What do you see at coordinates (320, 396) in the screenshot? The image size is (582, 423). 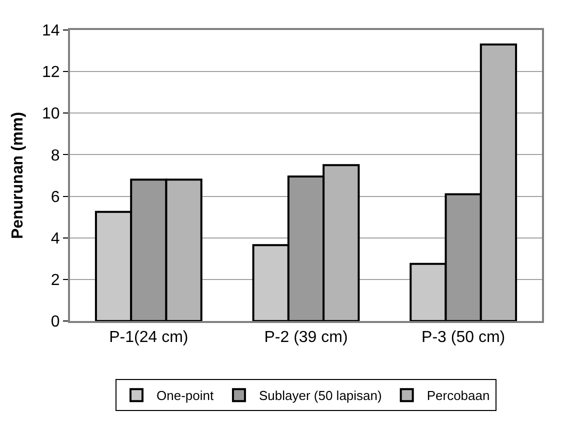 I see `legend-label: Sublayer (50 lapisan)` at bounding box center [320, 396].